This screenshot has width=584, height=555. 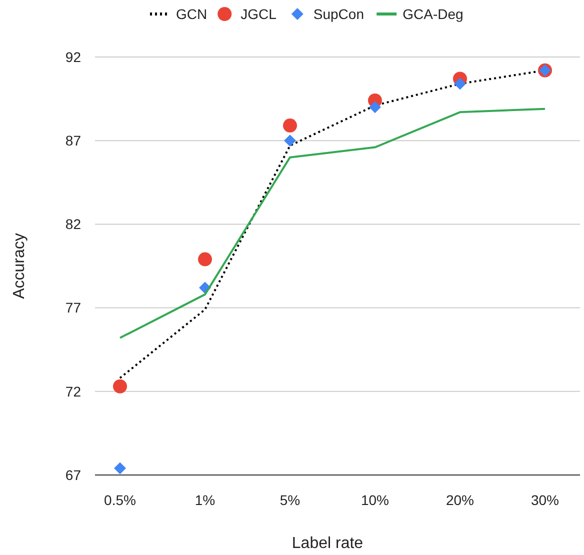 What do you see at coordinates (73, 474) in the screenshot?
I see `y-tick-label: 67` at bounding box center [73, 474].